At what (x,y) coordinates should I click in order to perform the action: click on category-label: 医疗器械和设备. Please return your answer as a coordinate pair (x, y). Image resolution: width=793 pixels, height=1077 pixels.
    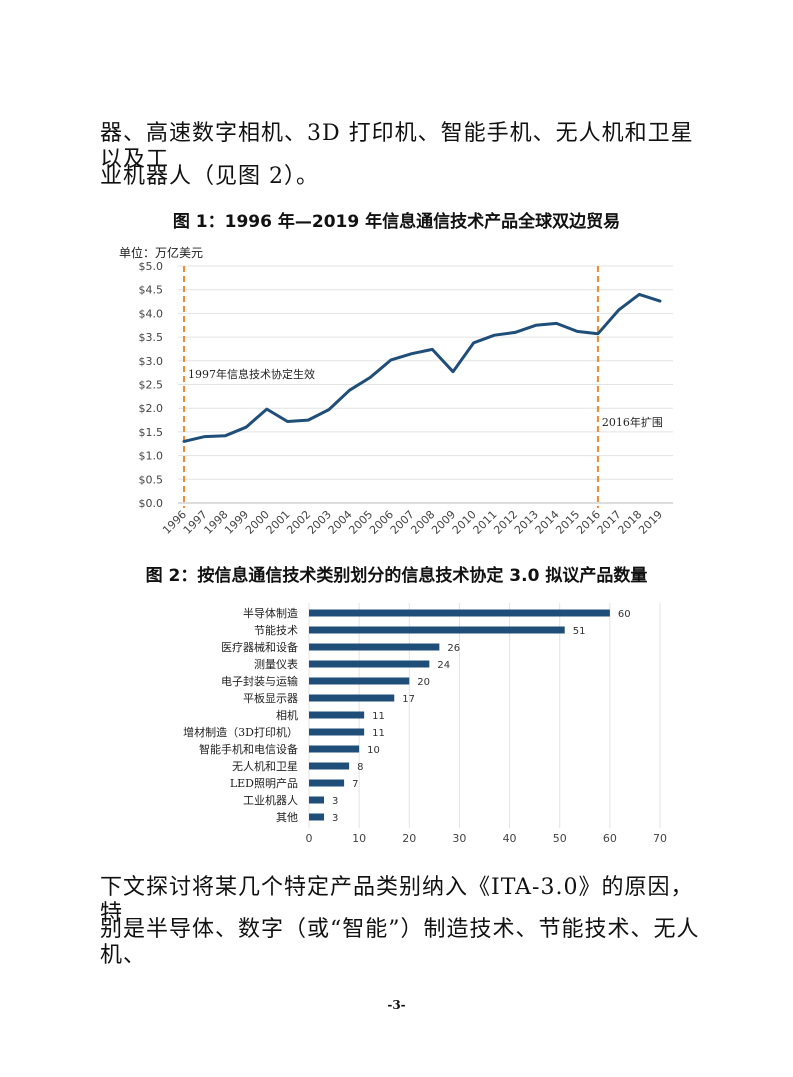
    Looking at the image, I should click on (259, 647).